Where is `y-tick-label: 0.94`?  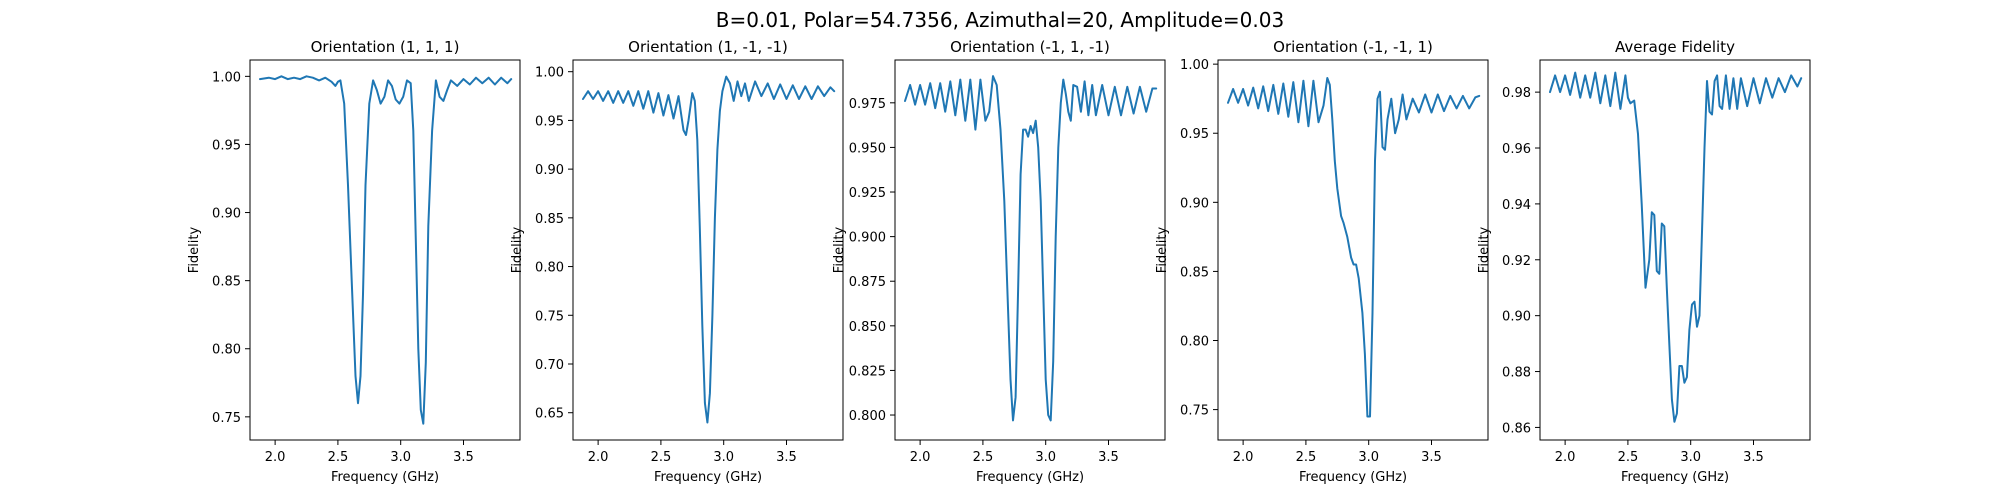 y-tick-label: 0.94 is located at coordinates (1516, 205).